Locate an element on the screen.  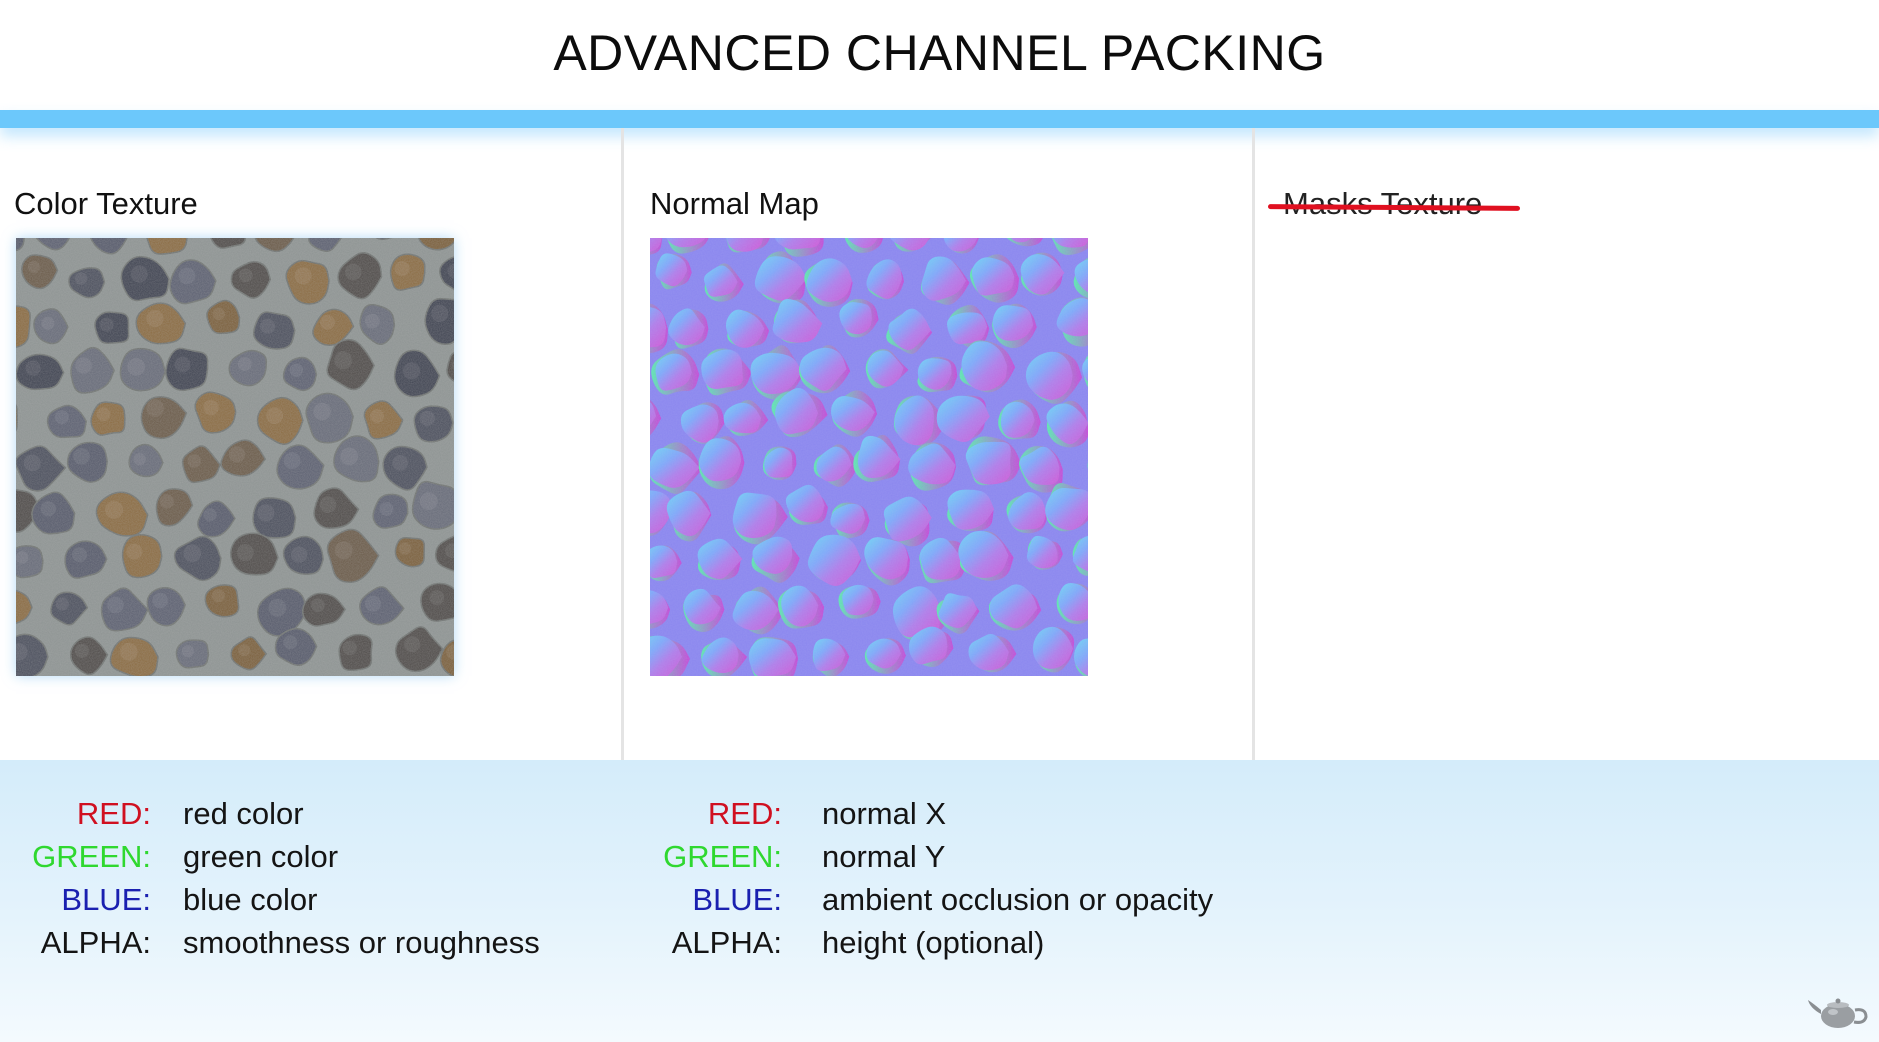
channel-value-green: green color is located at coordinates (261, 856).